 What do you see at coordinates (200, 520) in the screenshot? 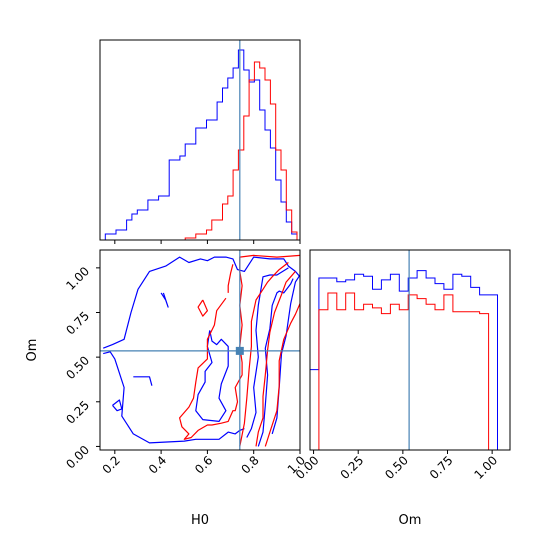
I see `joint-x-axis-label: H0` at bounding box center [200, 520].